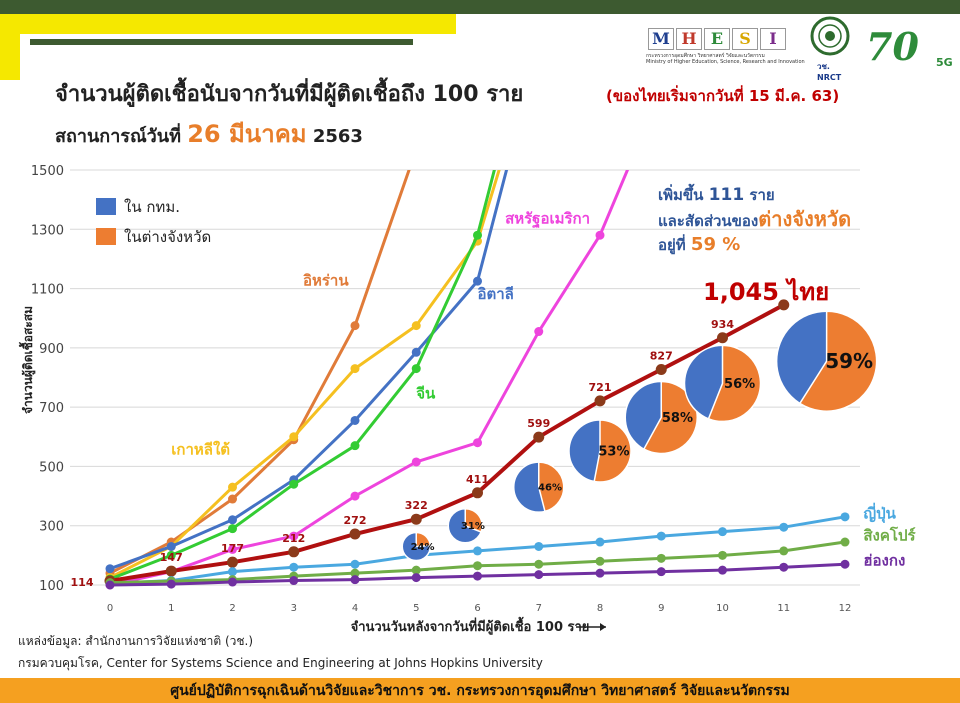 Image resolution: width=960 pixels, height=703 pixels. I want to click on yellow-accent-left, so click(10, 47).